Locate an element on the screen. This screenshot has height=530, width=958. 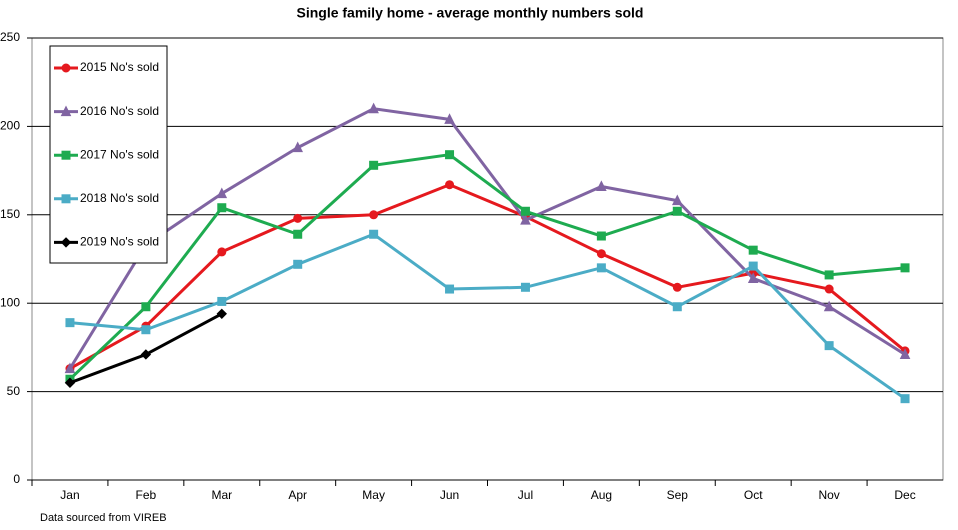
y-tick-label: 150 is located at coordinates (10, 214).